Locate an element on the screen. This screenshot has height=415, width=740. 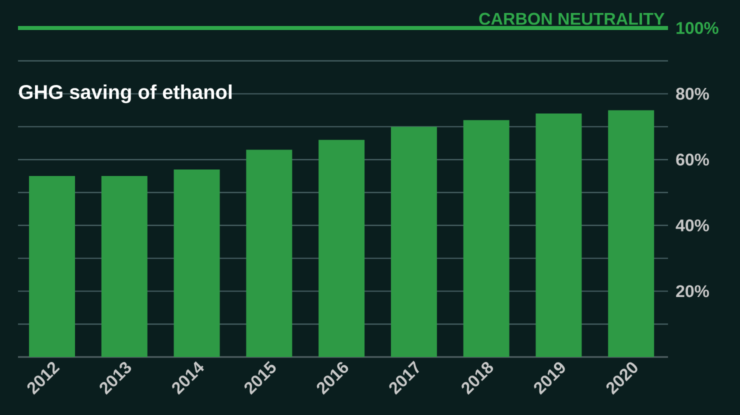
y-tick-label: 60% is located at coordinates (692, 160).